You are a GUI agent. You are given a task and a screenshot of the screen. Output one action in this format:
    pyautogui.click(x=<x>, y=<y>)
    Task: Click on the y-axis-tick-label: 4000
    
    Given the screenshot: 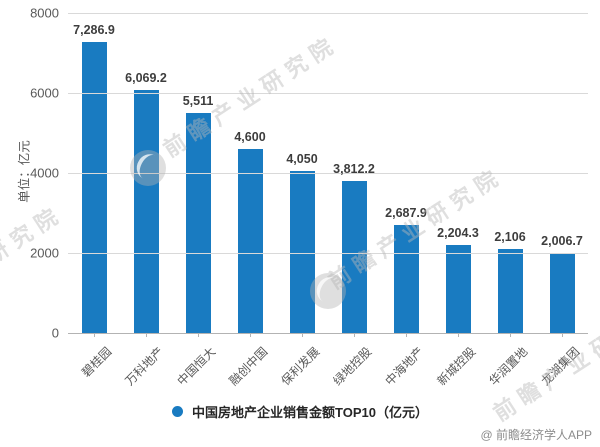 What is the action you would take?
    pyautogui.click(x=44, y=173)
    